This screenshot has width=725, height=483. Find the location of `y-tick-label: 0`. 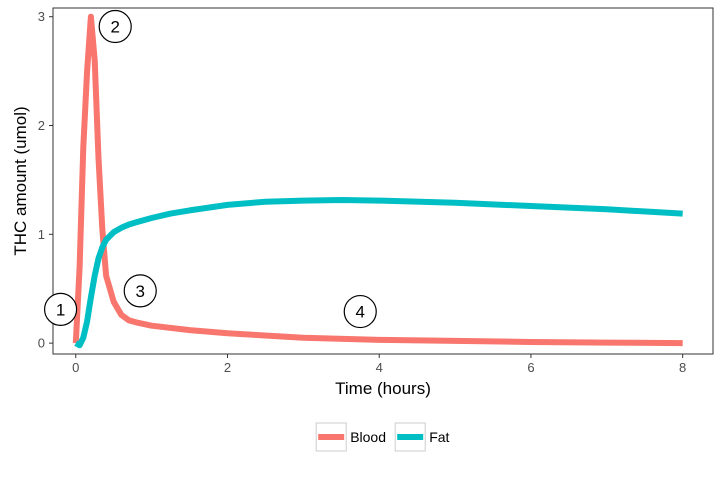

y-tick-label: 0 is located at coordinates (41, 343).